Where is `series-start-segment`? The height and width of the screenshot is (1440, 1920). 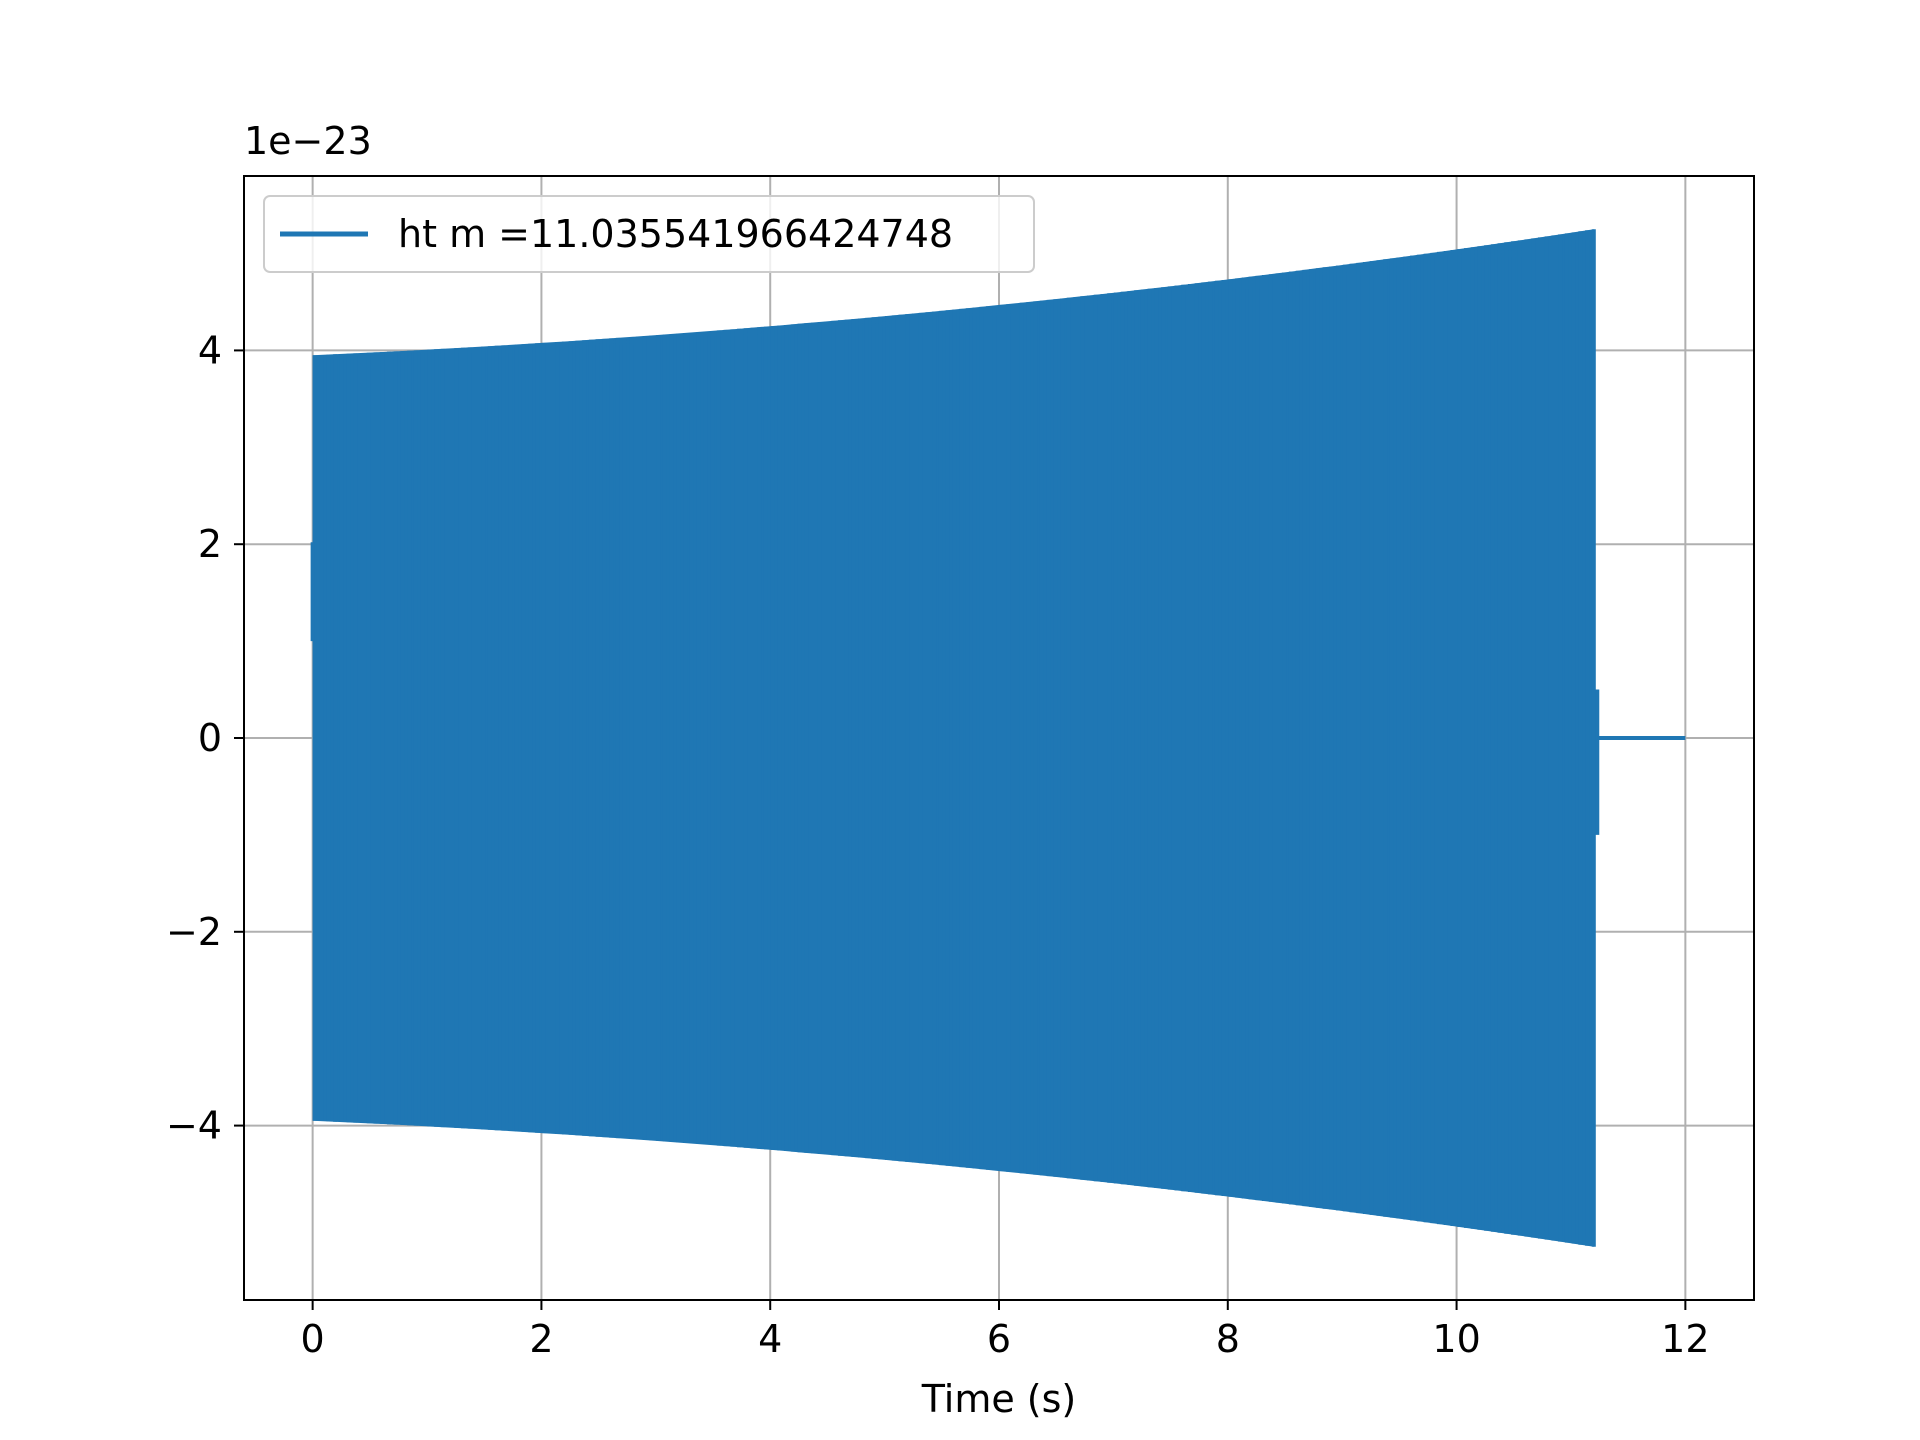 series-start-segment is located at coordinates (312, 592).